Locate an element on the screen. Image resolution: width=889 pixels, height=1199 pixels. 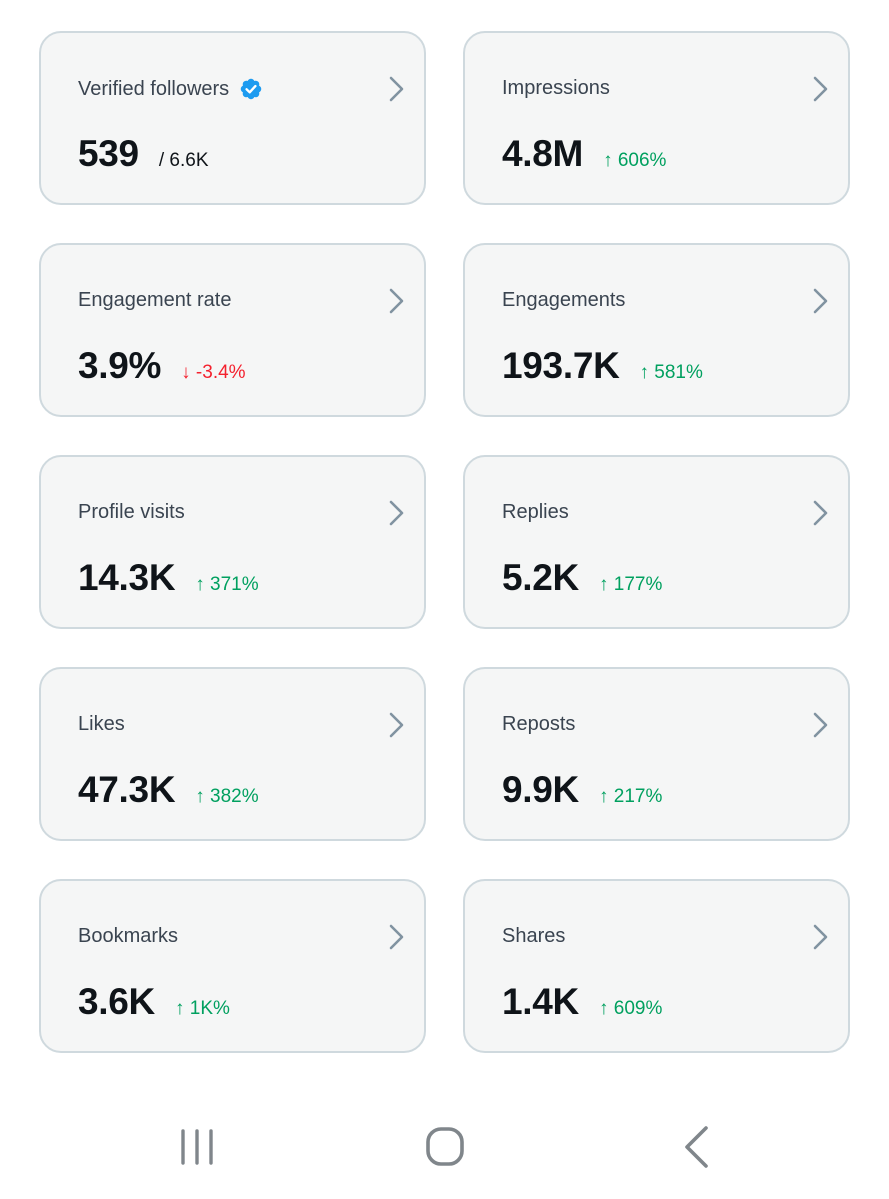
card-label: Shares is located at coordinates (534, 936).